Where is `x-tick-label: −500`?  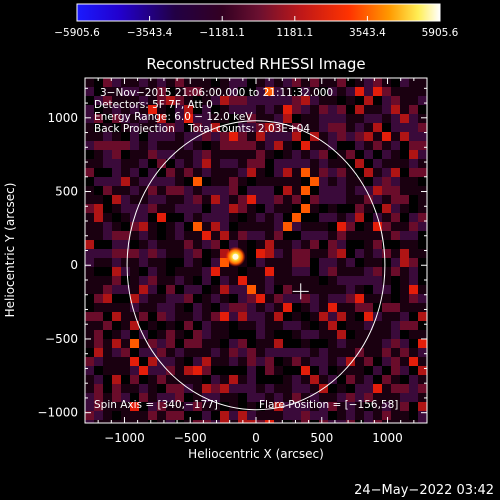
x-tick-label: −500 is located at coordinates (190, 438).